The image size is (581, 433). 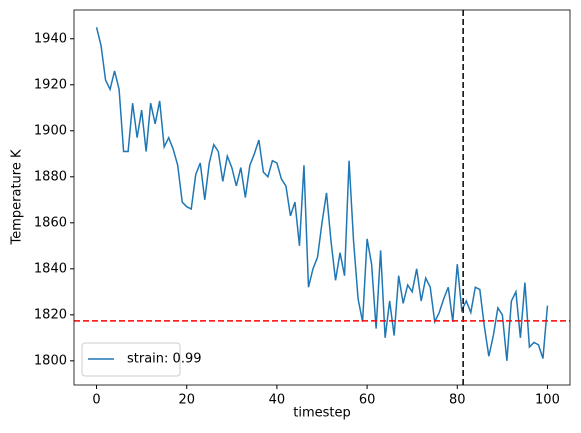 I want to click on y-tick-label: 1920, so click(x=50, y=84).